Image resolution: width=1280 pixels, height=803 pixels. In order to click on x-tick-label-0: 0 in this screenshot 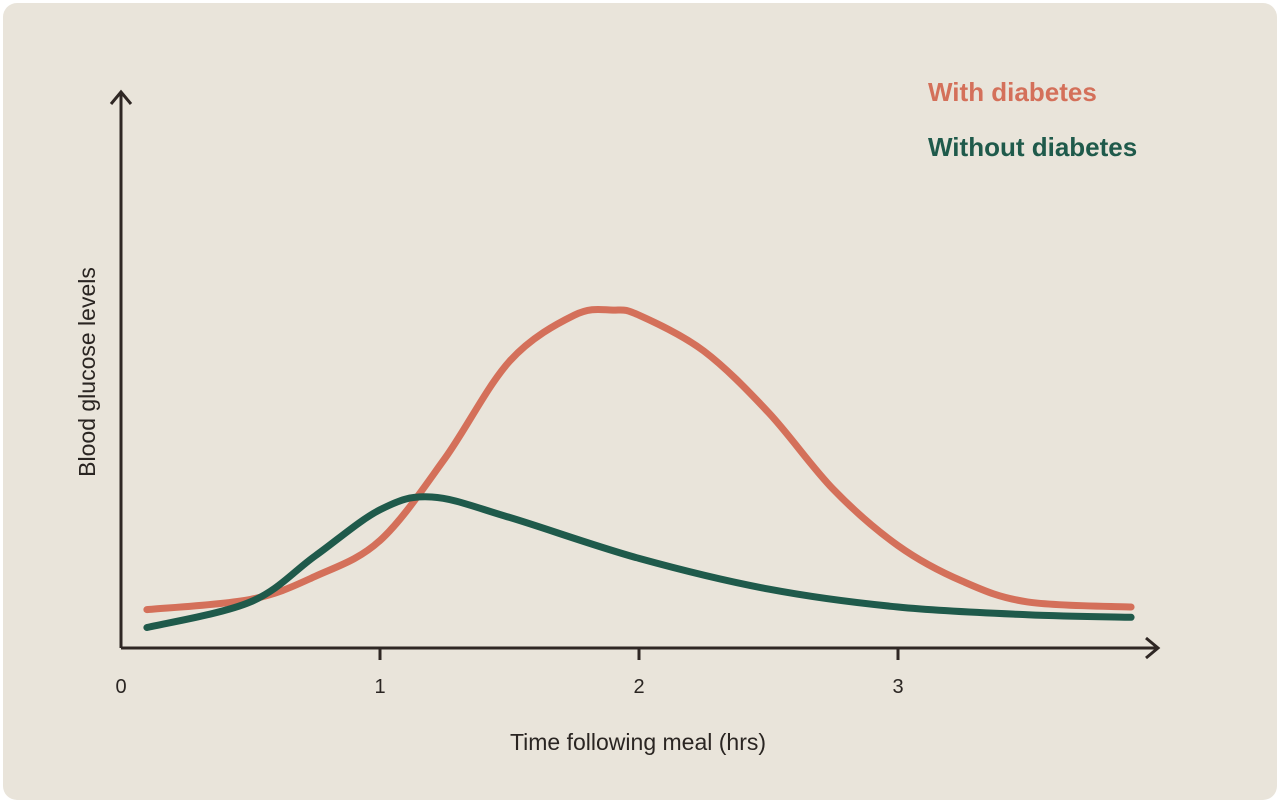, I will do `click(120, 687)`.